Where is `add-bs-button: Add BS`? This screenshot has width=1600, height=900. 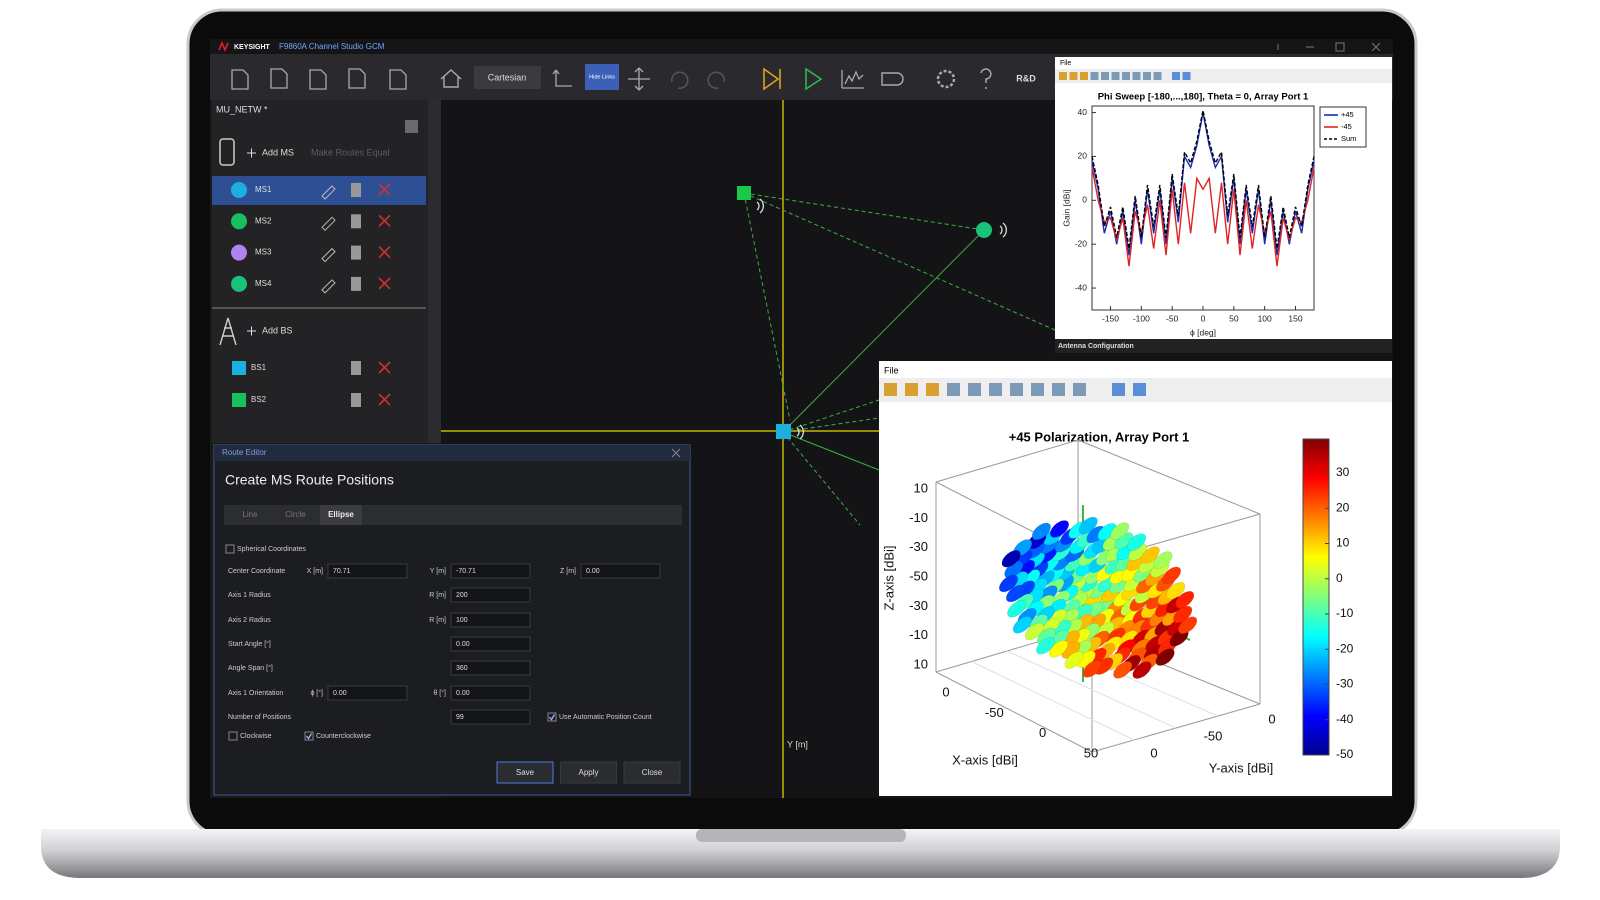
add-bs-button: Add BS is located at coordinates (277, 330).